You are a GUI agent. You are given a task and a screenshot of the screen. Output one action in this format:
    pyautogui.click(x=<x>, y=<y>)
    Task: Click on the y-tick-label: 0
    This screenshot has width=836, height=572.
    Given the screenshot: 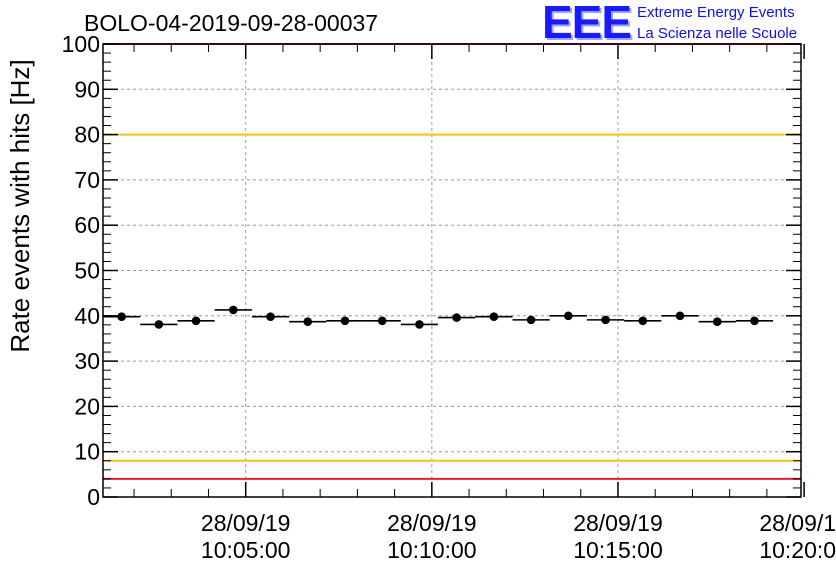 What is the action you would take?
    pyautogui.click(x=93, y=497)
    